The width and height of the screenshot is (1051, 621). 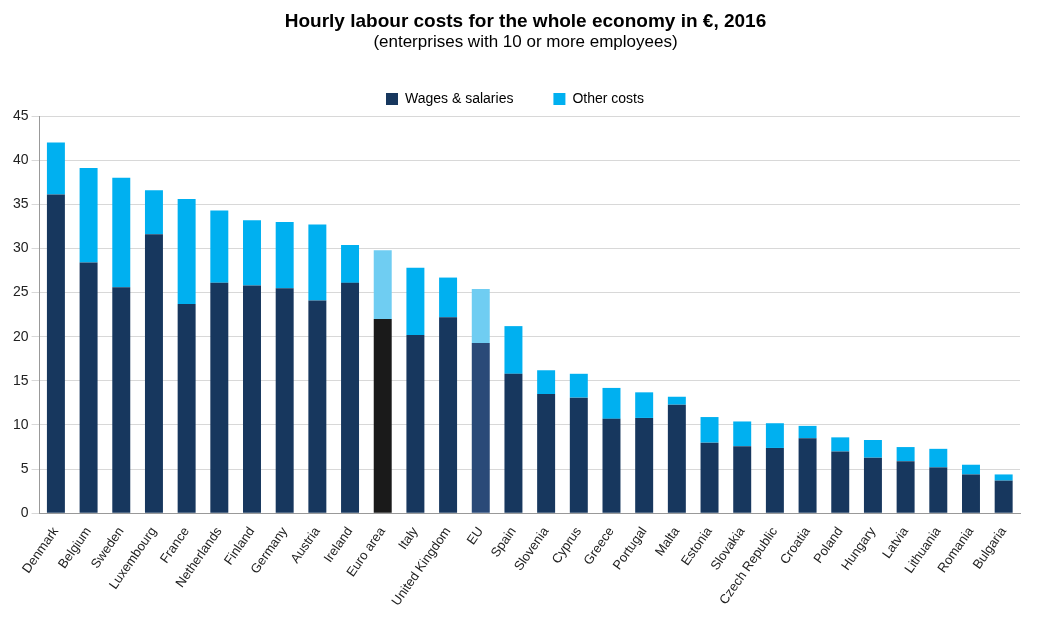 What do you see at coordinates (24, 512) in the screenshot?
I see `y-tick-label: 0` at bounding box center [24, 512].